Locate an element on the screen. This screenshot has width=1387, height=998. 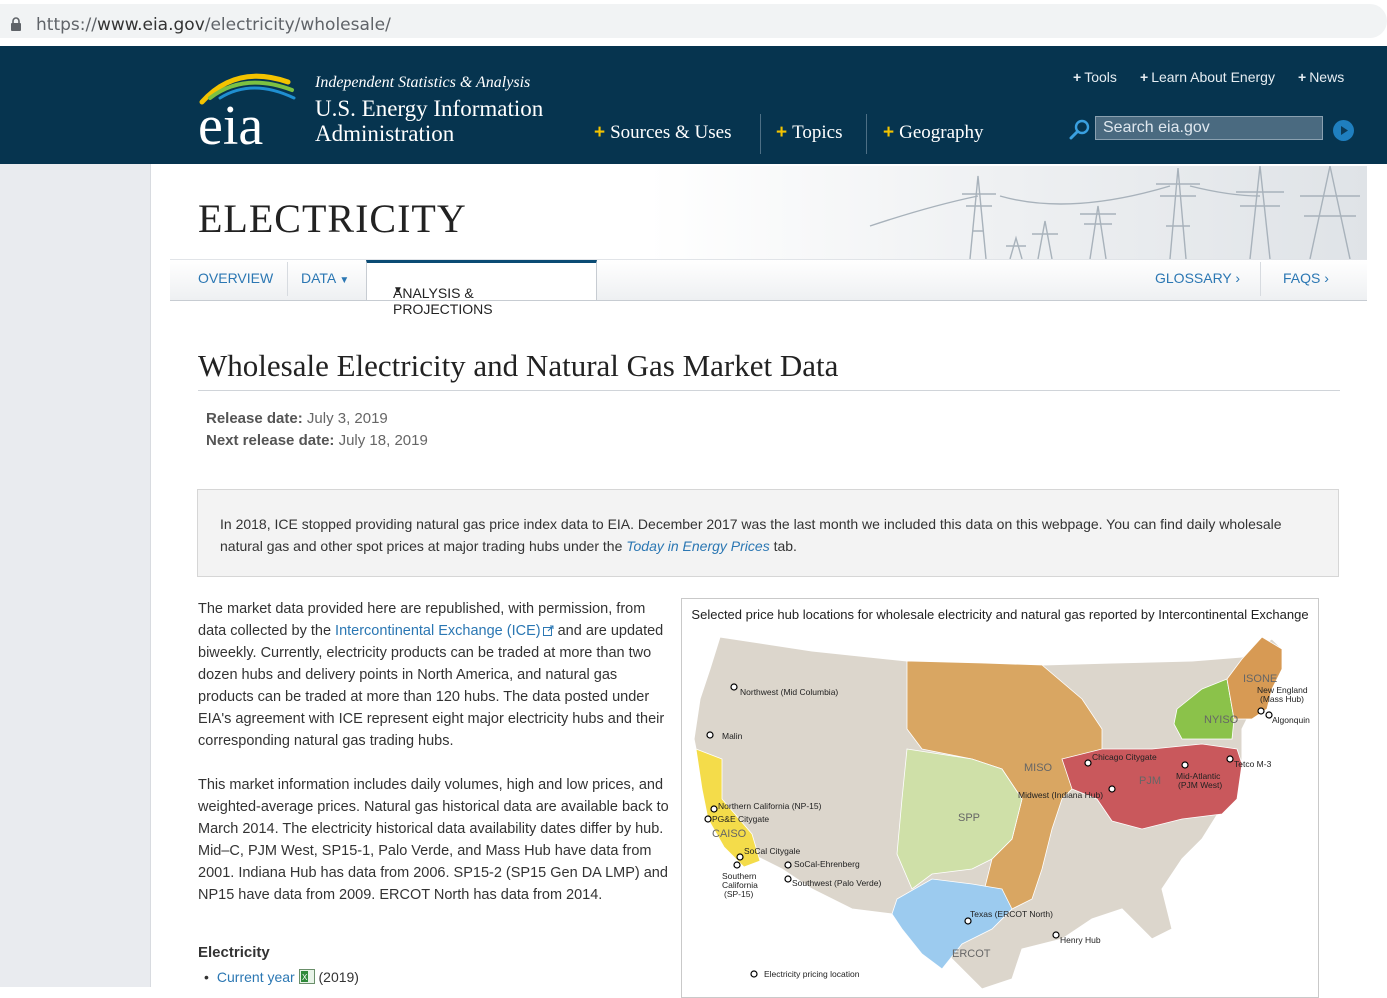
agency-name-line1: U.S. Energy Information is located at coordinates (429, 108).